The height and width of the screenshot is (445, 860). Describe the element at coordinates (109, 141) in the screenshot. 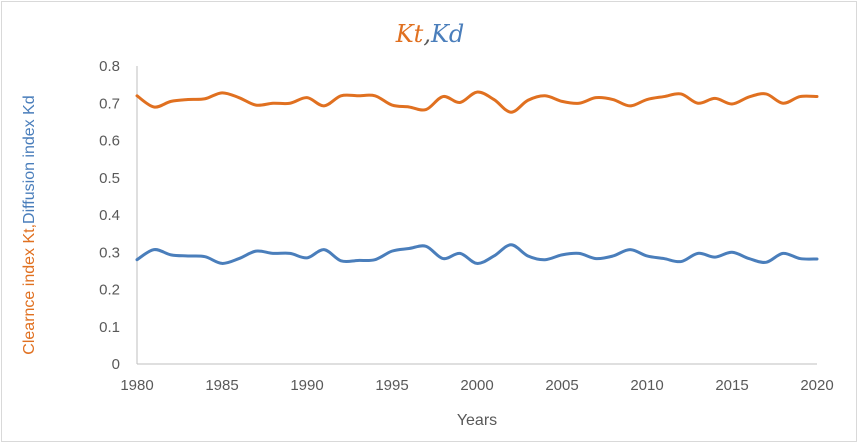

I see `y-tick-label: 0.6` at that location.